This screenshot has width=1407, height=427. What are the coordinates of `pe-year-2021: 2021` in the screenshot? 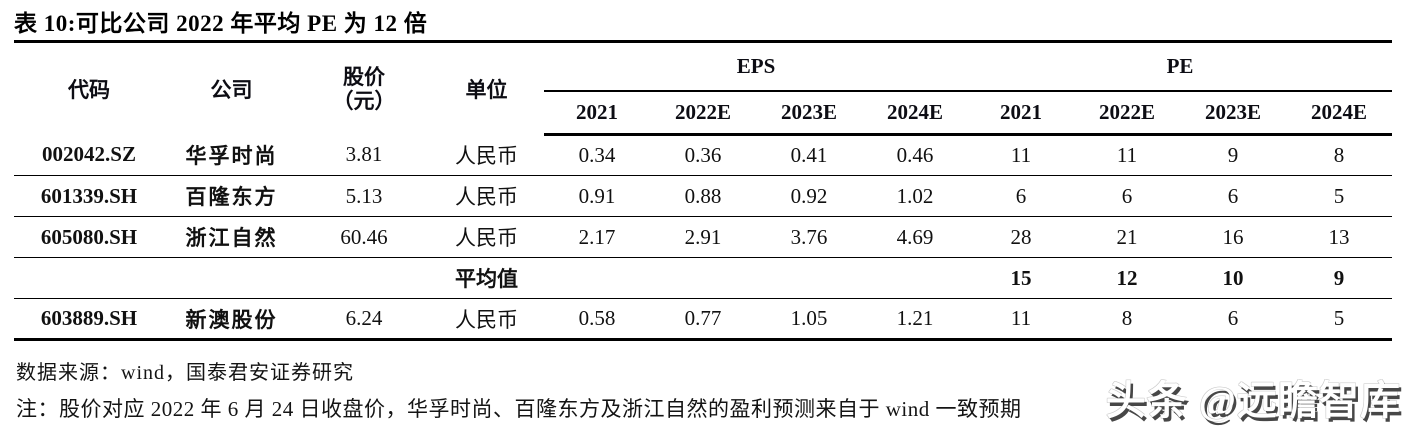 It's located at (1021, 113).